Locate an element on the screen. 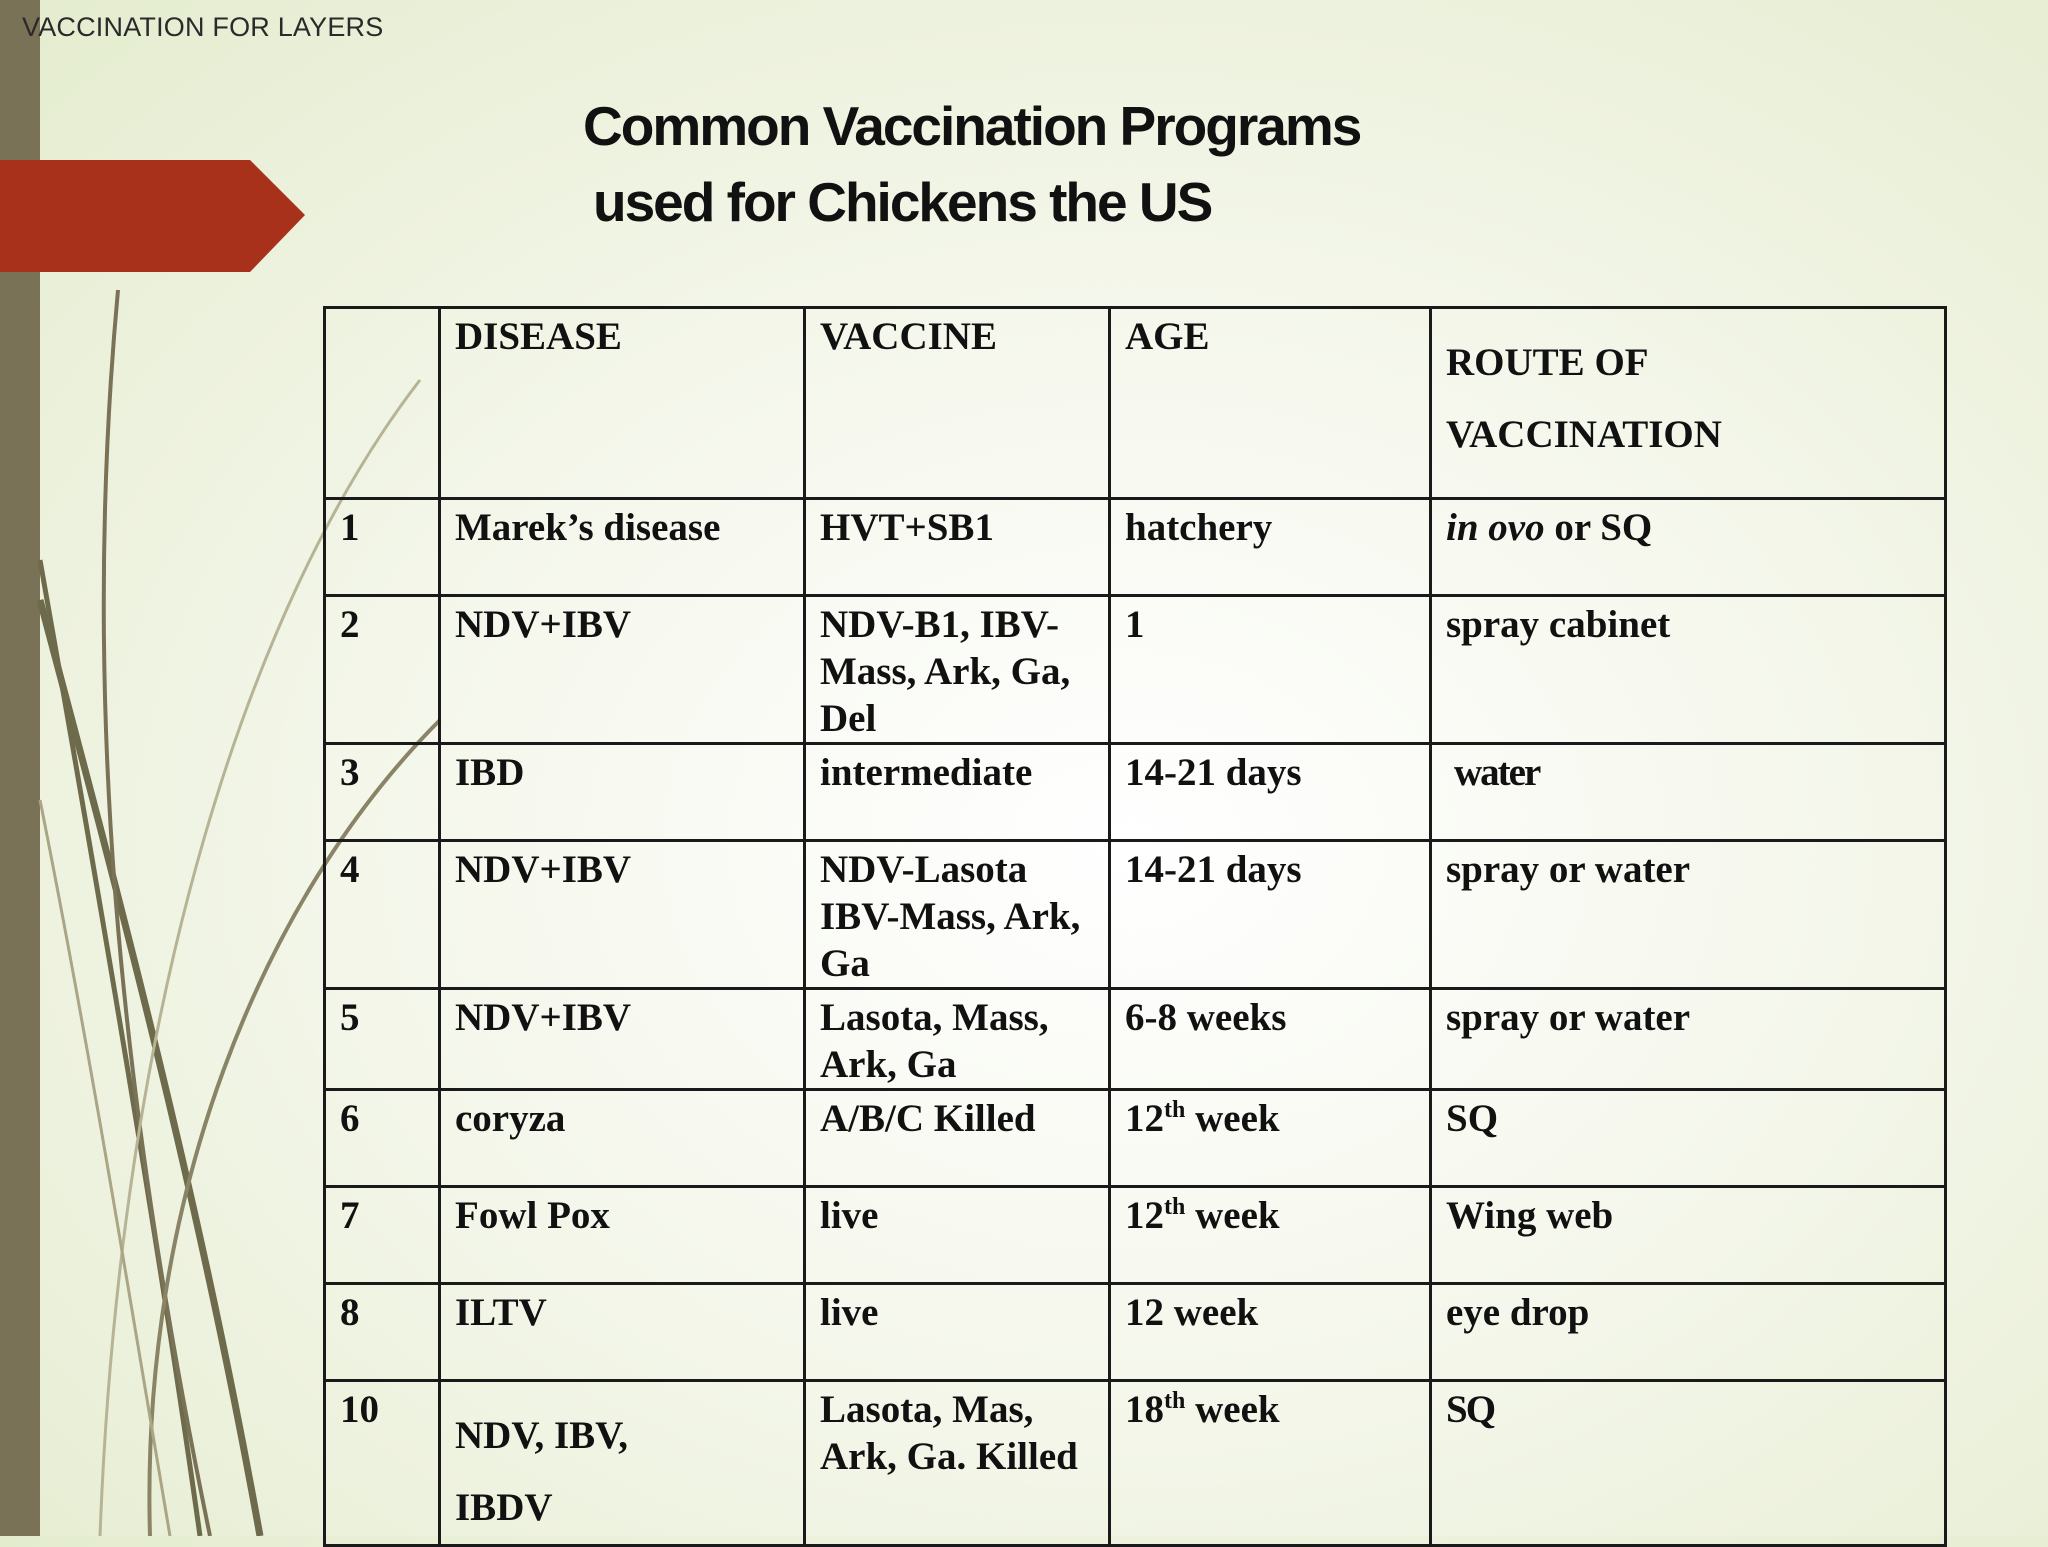  title-line-2: used for Chickens the US is located at coordinates (903, 202).